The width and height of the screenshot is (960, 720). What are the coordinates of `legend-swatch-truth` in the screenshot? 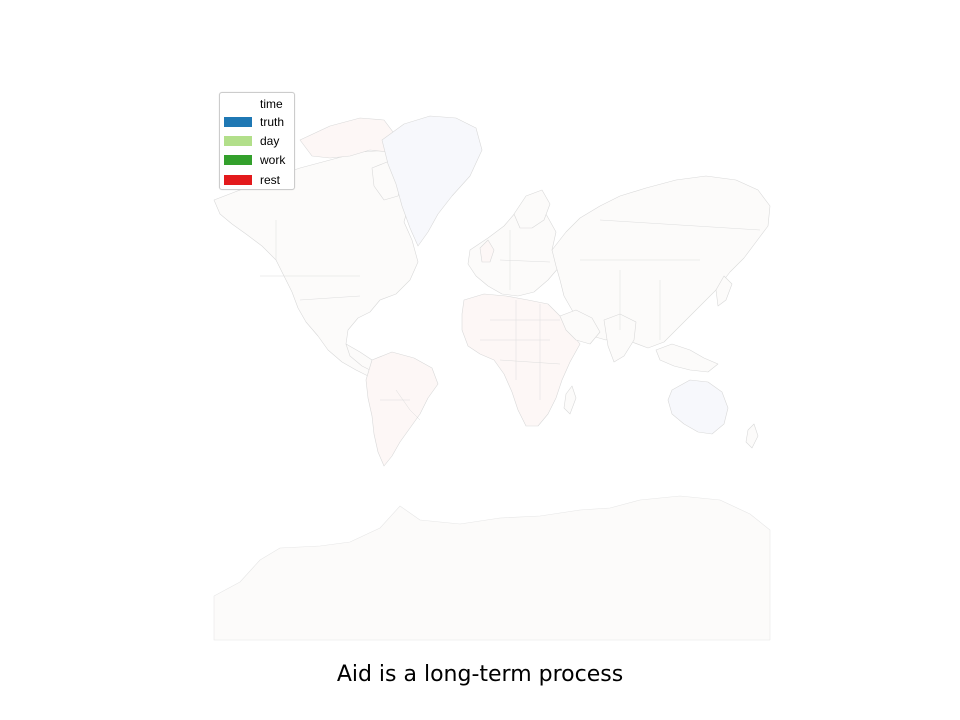 It's located at (238, 122).